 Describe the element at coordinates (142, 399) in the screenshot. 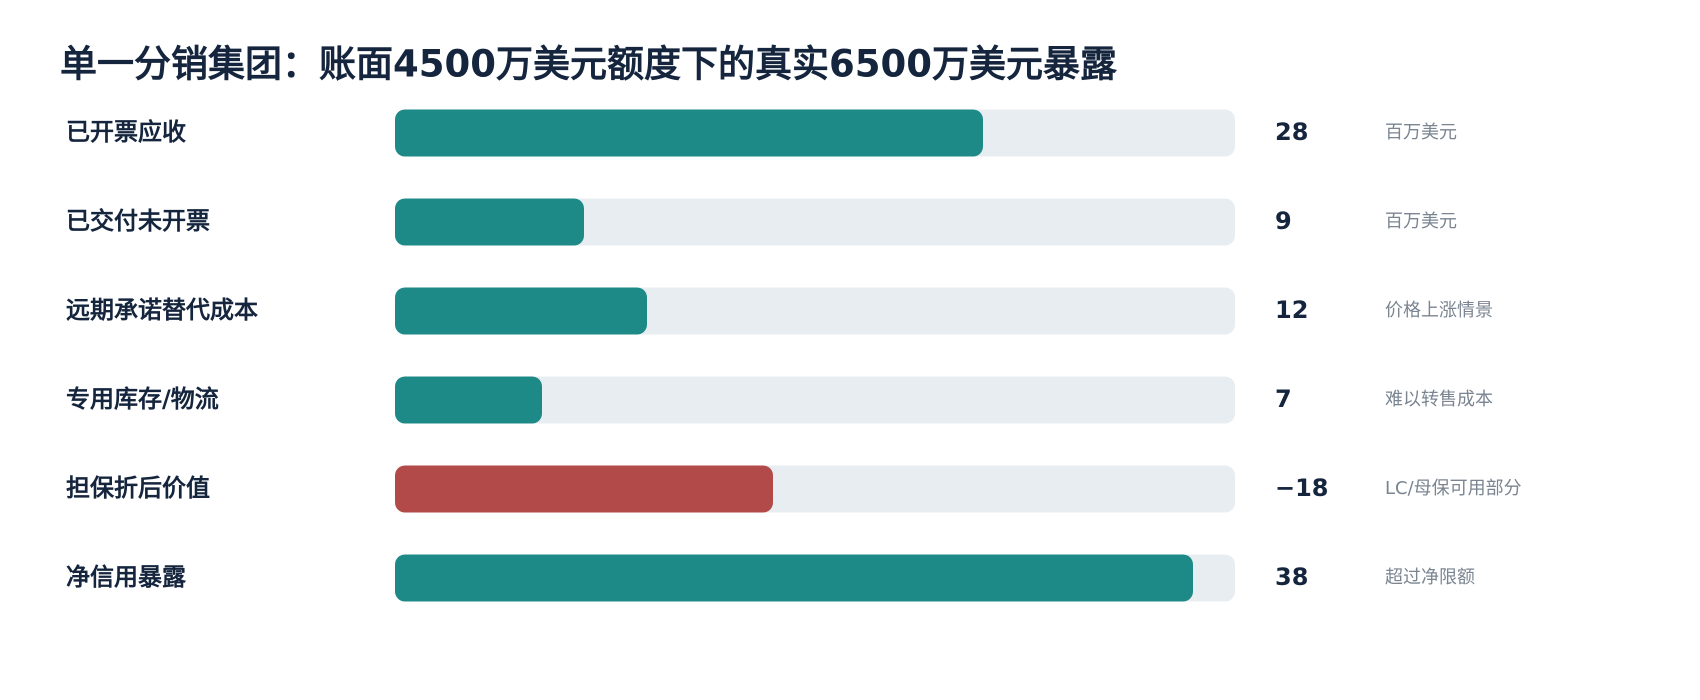

I see `category-label: 专用库存/物流` at that location.